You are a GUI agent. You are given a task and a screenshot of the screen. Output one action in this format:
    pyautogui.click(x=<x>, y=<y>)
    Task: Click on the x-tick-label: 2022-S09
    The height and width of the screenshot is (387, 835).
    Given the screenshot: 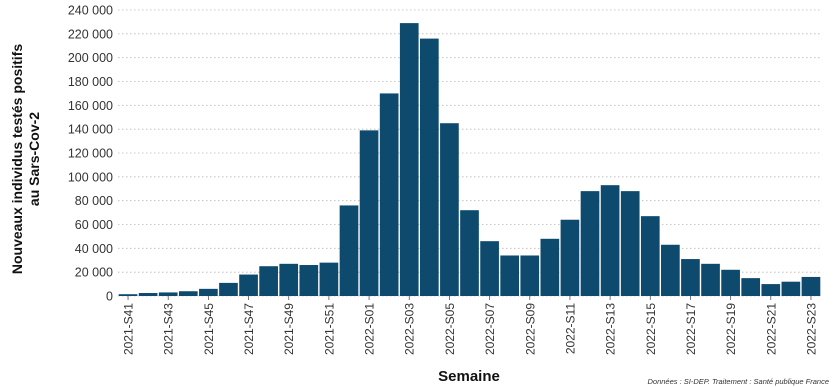 What is the action you would take?
    pyautogui.click(x=530, y=329)
    